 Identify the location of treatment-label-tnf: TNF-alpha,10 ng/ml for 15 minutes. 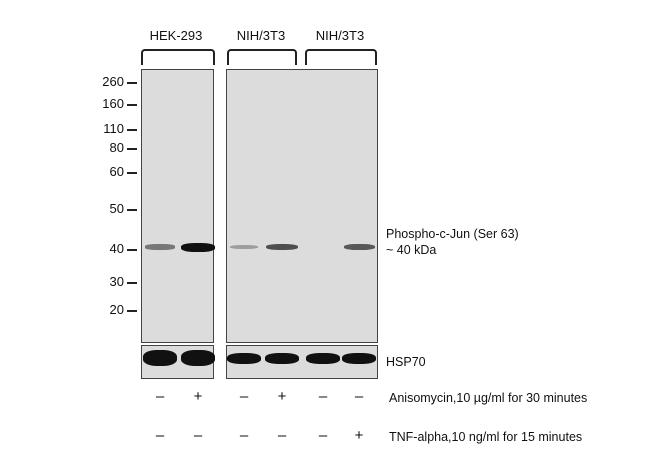
(486, 437).